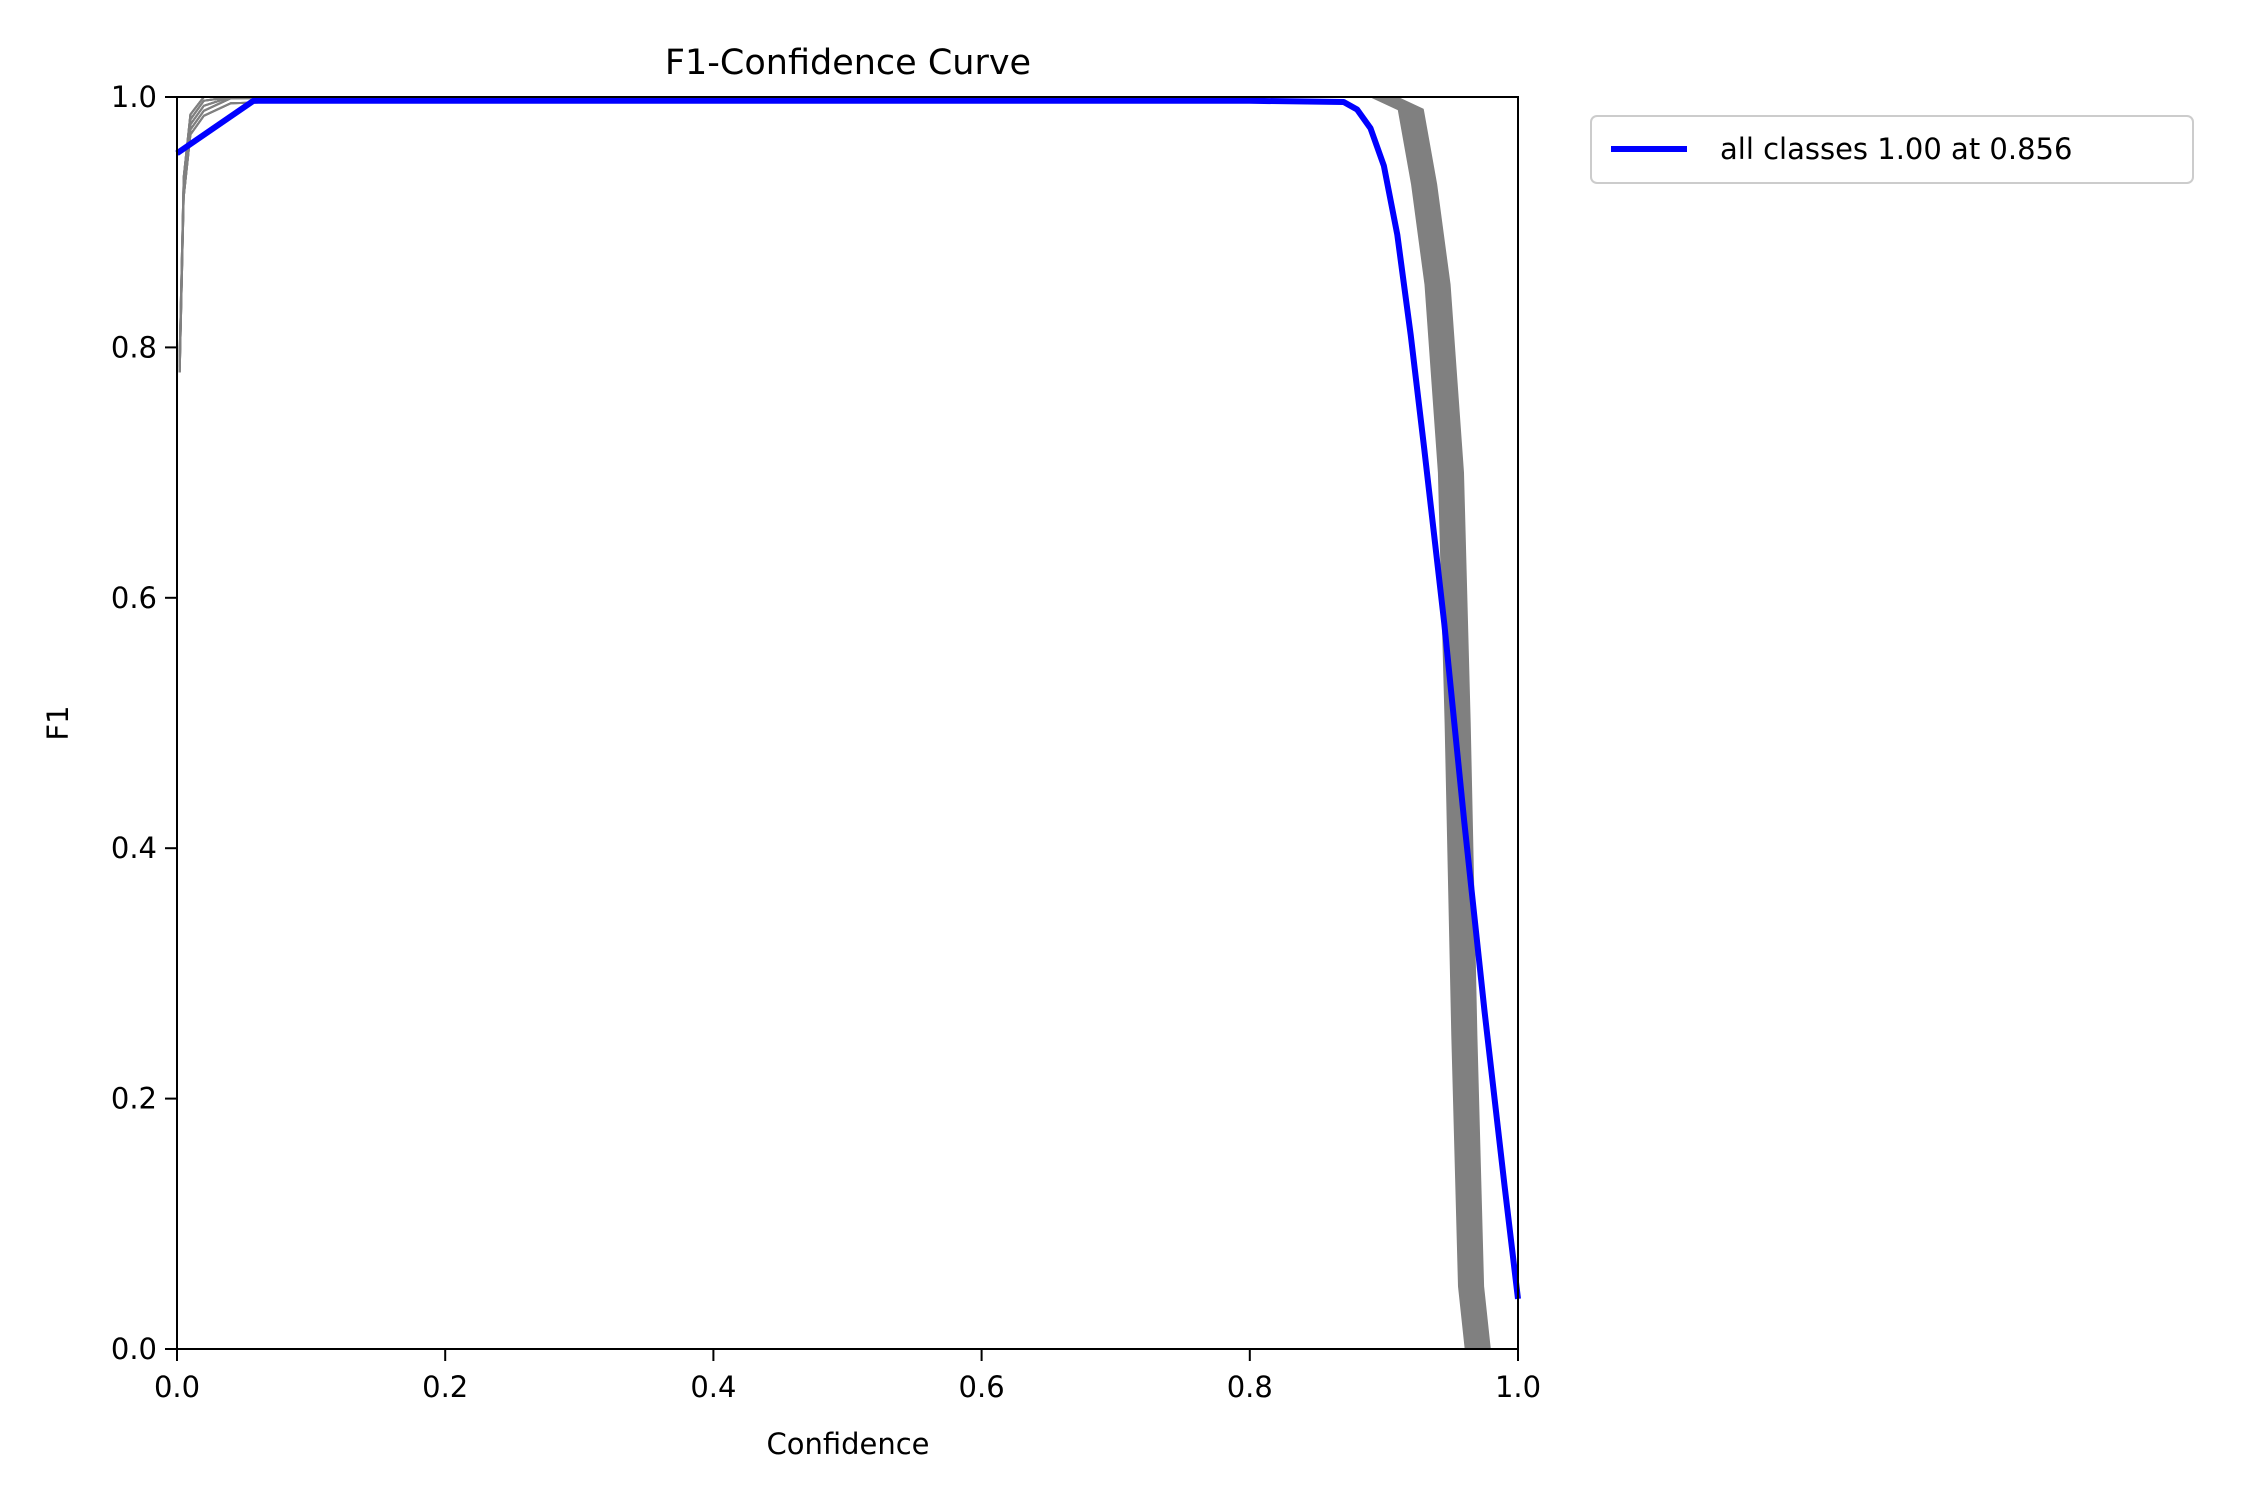  I want to click on y-tick-label: 0.6, so click(134, 598).